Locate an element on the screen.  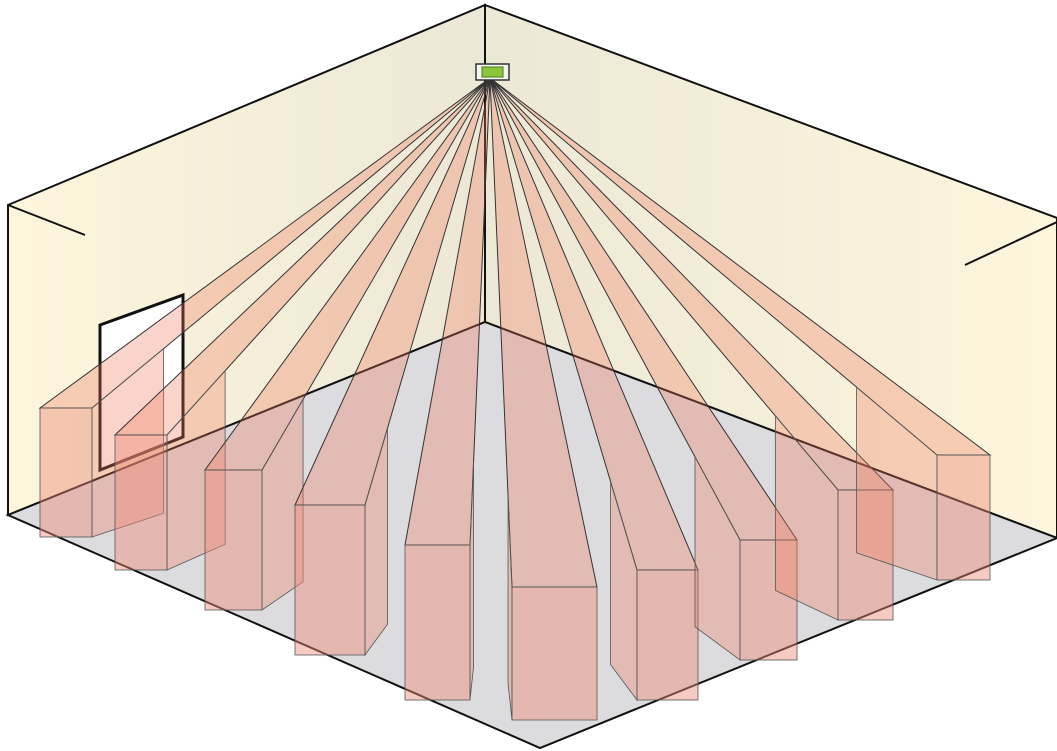
door is located at coordinates (141, 382).